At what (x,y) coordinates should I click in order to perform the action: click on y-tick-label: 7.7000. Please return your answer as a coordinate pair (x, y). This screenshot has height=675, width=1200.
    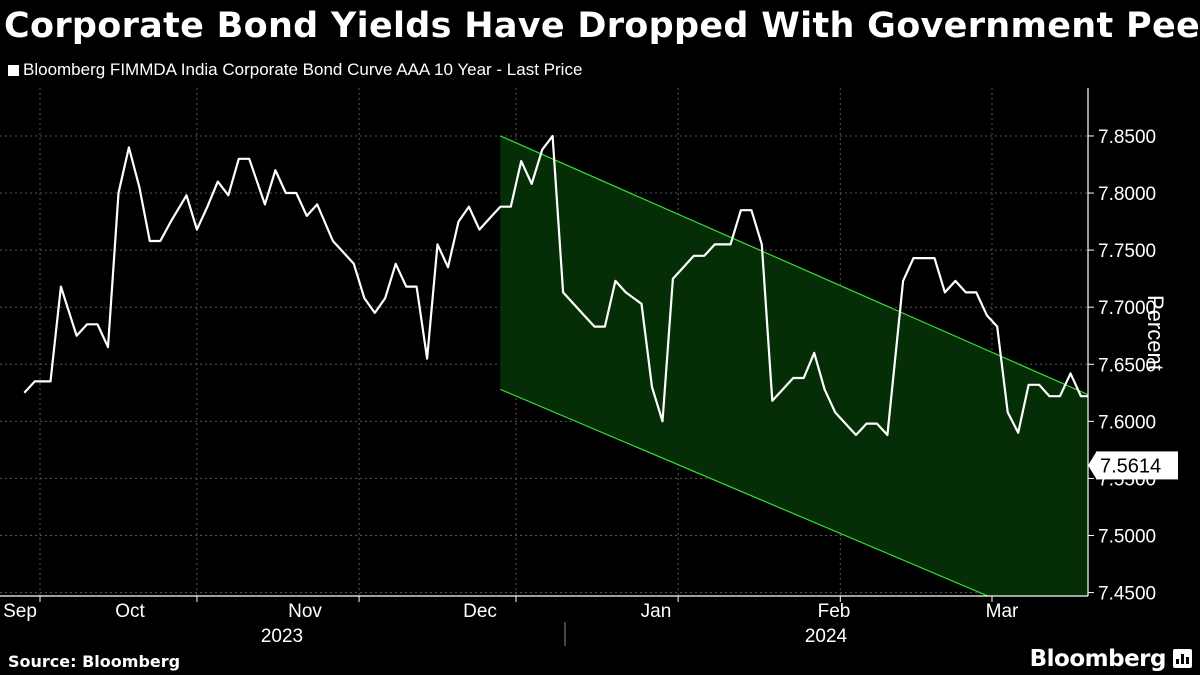
    Looking at the image, I should click on (1127, 308).